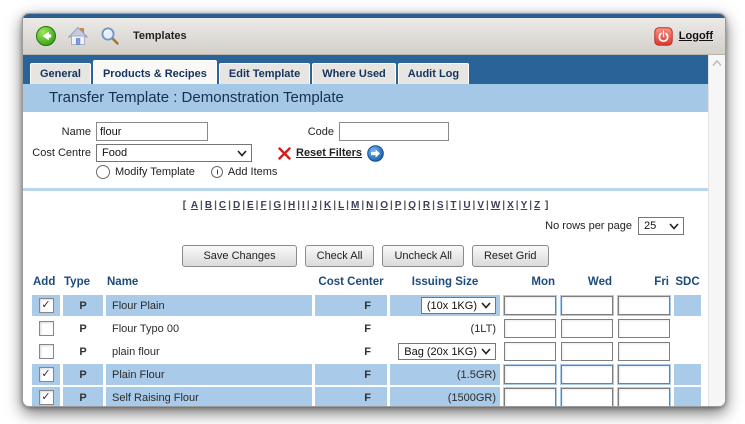 Image resolution: width=745 pixels, height=424 pixels. Describe the element at coordinates (329, 153) in the screenshot. I see `reset-filters-link: Reset Filters` at that location.